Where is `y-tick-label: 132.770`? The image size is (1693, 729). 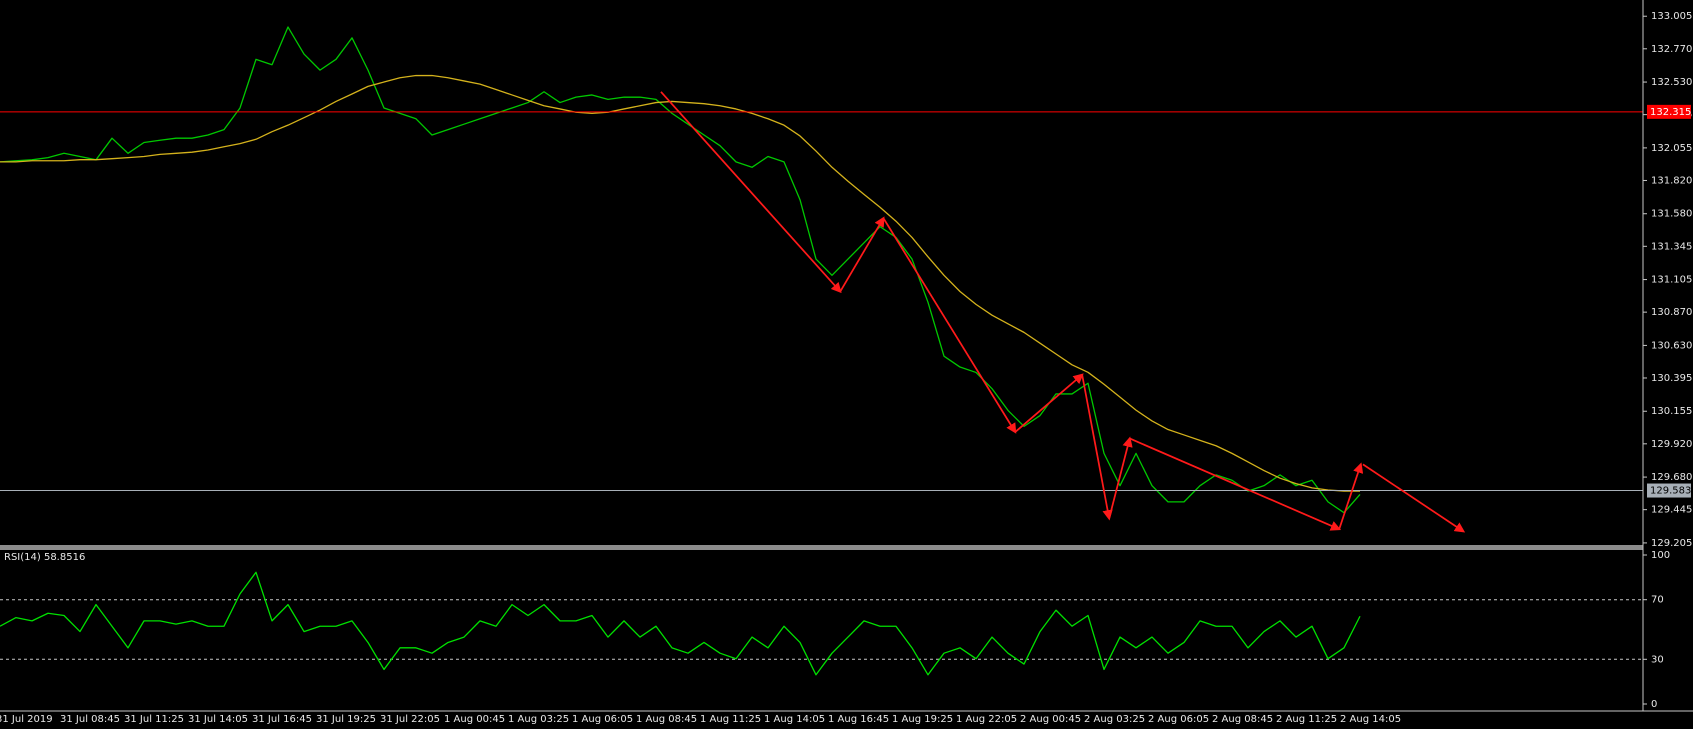 y-tick-label: 132.770 is located at coordinates (1671, 49).